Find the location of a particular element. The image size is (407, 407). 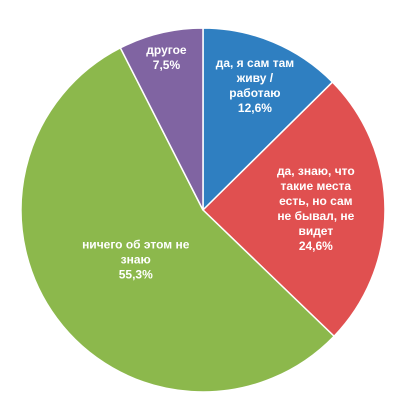

value-label: 55,3% is located at coordinates (135, 274).